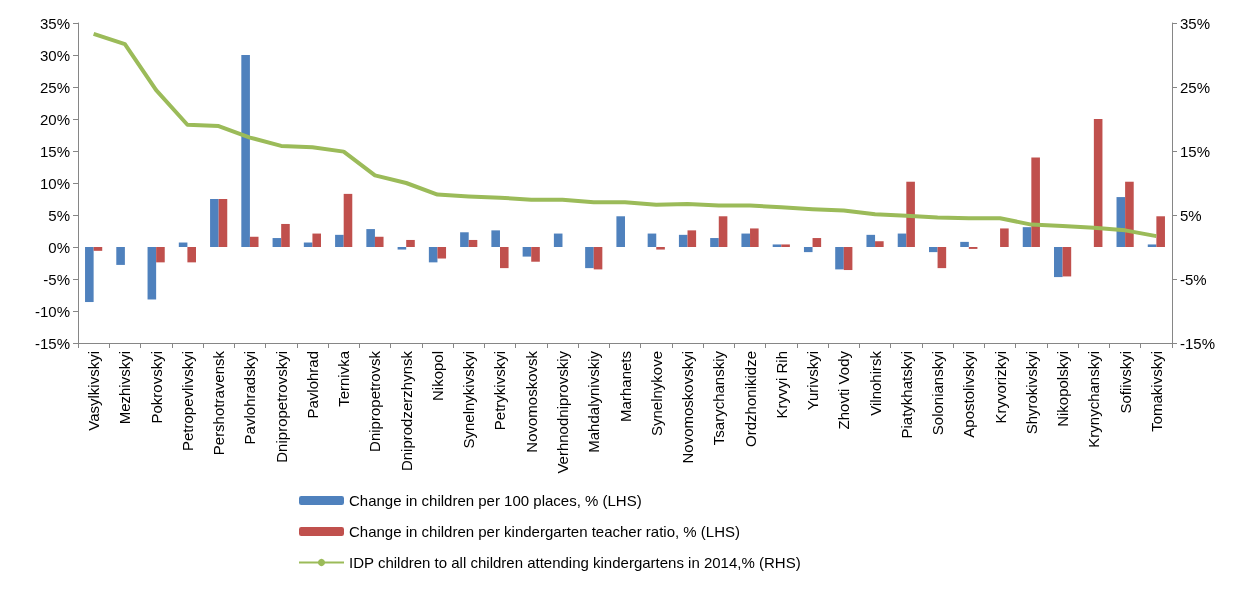  I want to click on x-tick-label: Ternivka, so click(344, 378).